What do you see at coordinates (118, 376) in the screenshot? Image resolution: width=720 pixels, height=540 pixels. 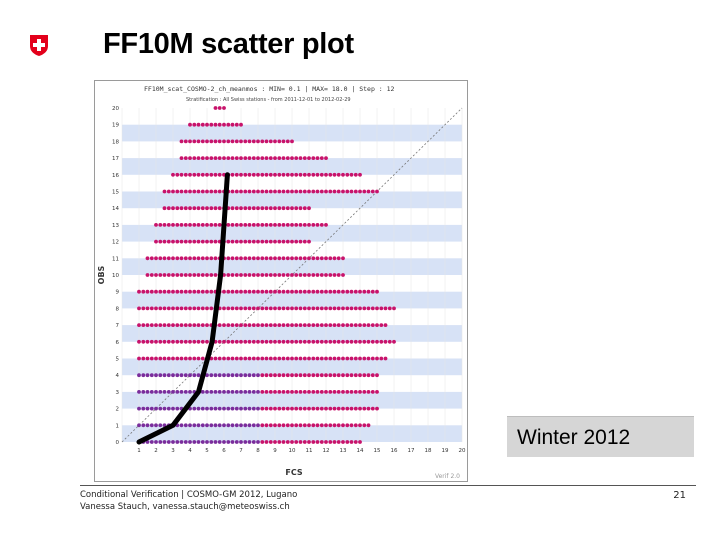 I see `y-tick-label: 4` at bounding box center [118, 376].